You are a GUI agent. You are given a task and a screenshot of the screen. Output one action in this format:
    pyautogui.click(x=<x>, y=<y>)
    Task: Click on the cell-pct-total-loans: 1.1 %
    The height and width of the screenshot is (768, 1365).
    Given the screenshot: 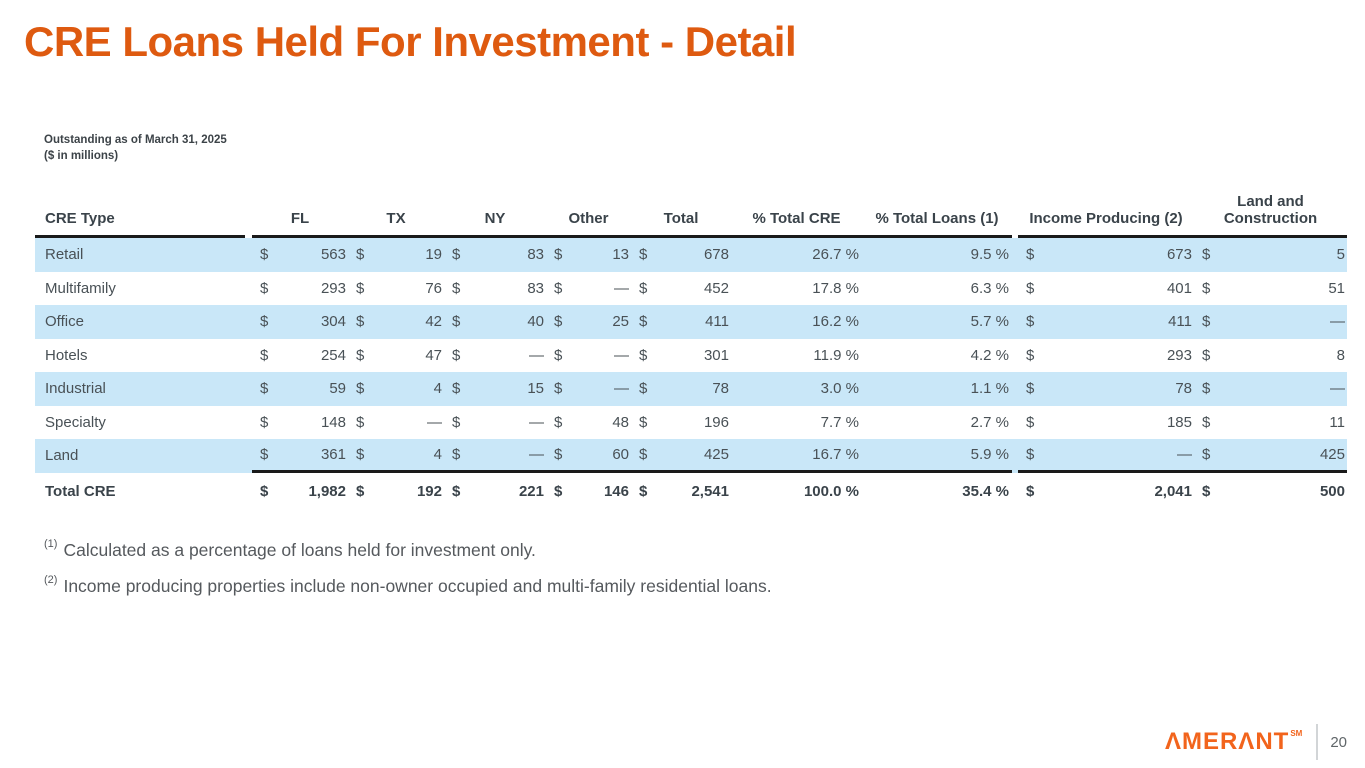 What is the action you would take?
    pyautogui.click(x=989, y=389)
    